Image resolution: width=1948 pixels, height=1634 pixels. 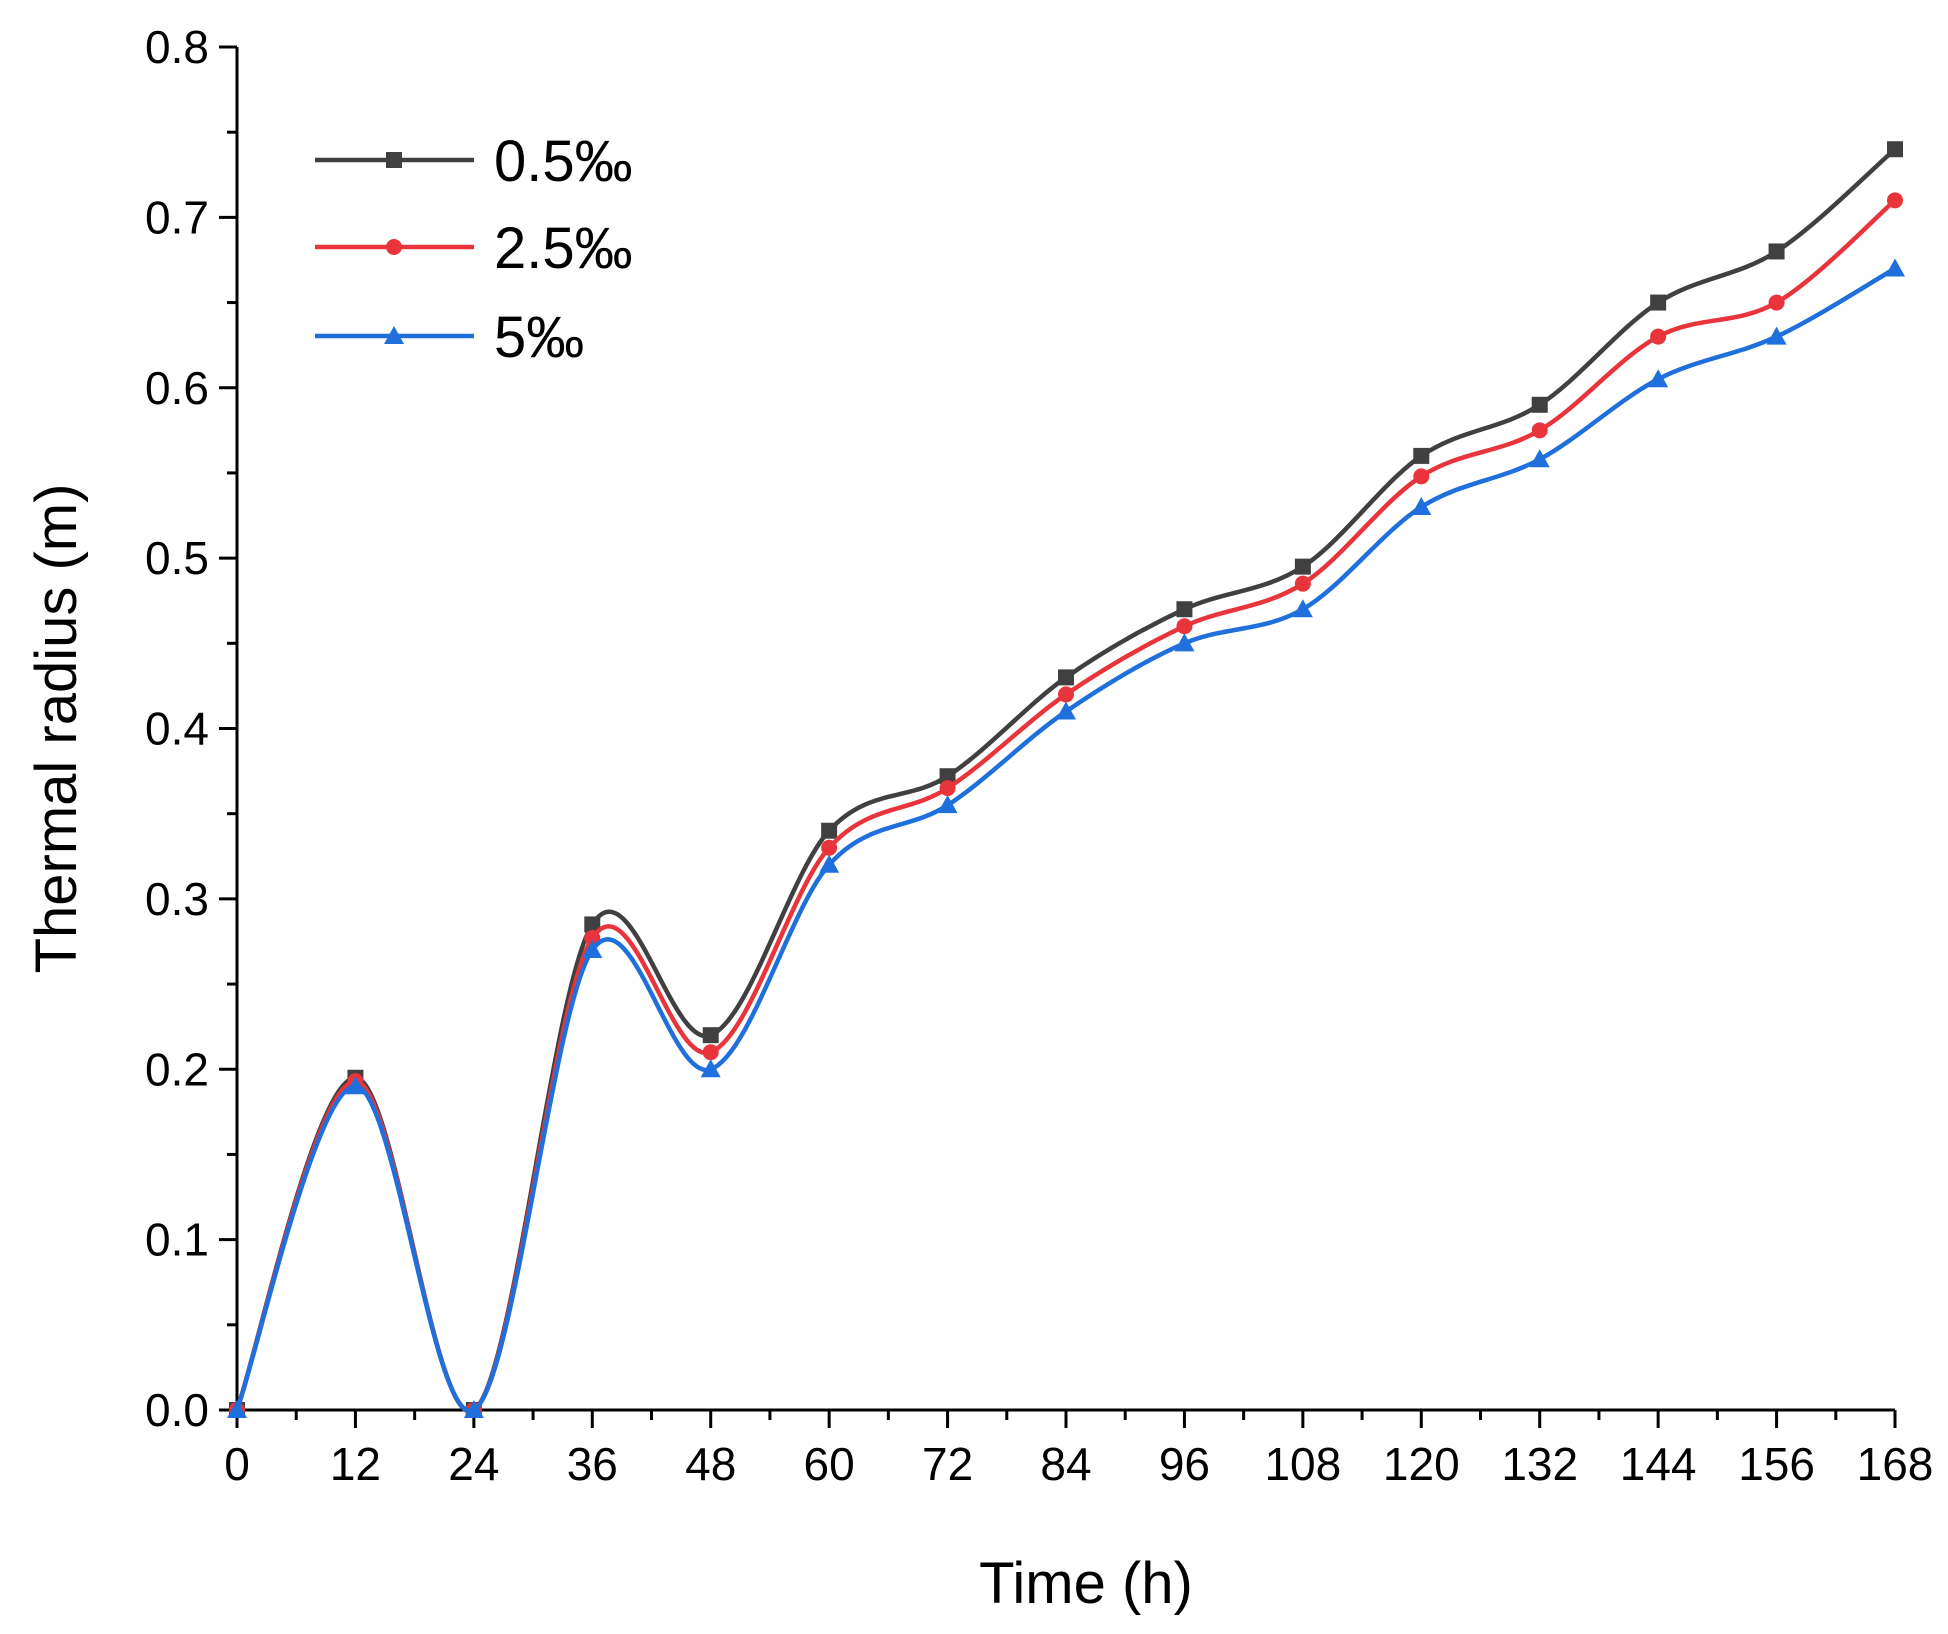 What do you see at coordinates (473, 1464) in the screenshot?
I see `x-tick-label: 24` at bounding box center [473, 1464].